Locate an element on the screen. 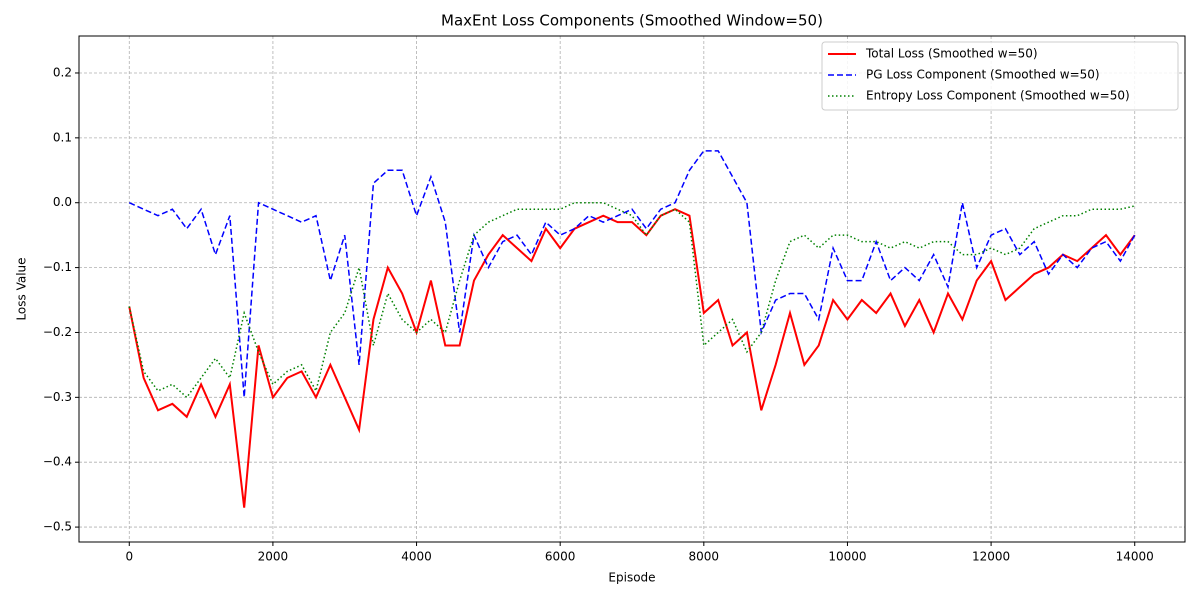 The width and height of the screenshot is (1200, 600). y-tick-label: −0.5 is located at coordinates (57, 527).